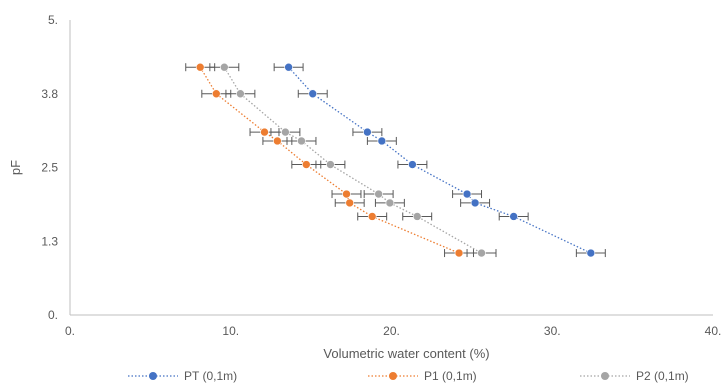 This screenshot has width=724, height=385. I want to click on legend-entry: P2 (0,1m), so click(634, 376).